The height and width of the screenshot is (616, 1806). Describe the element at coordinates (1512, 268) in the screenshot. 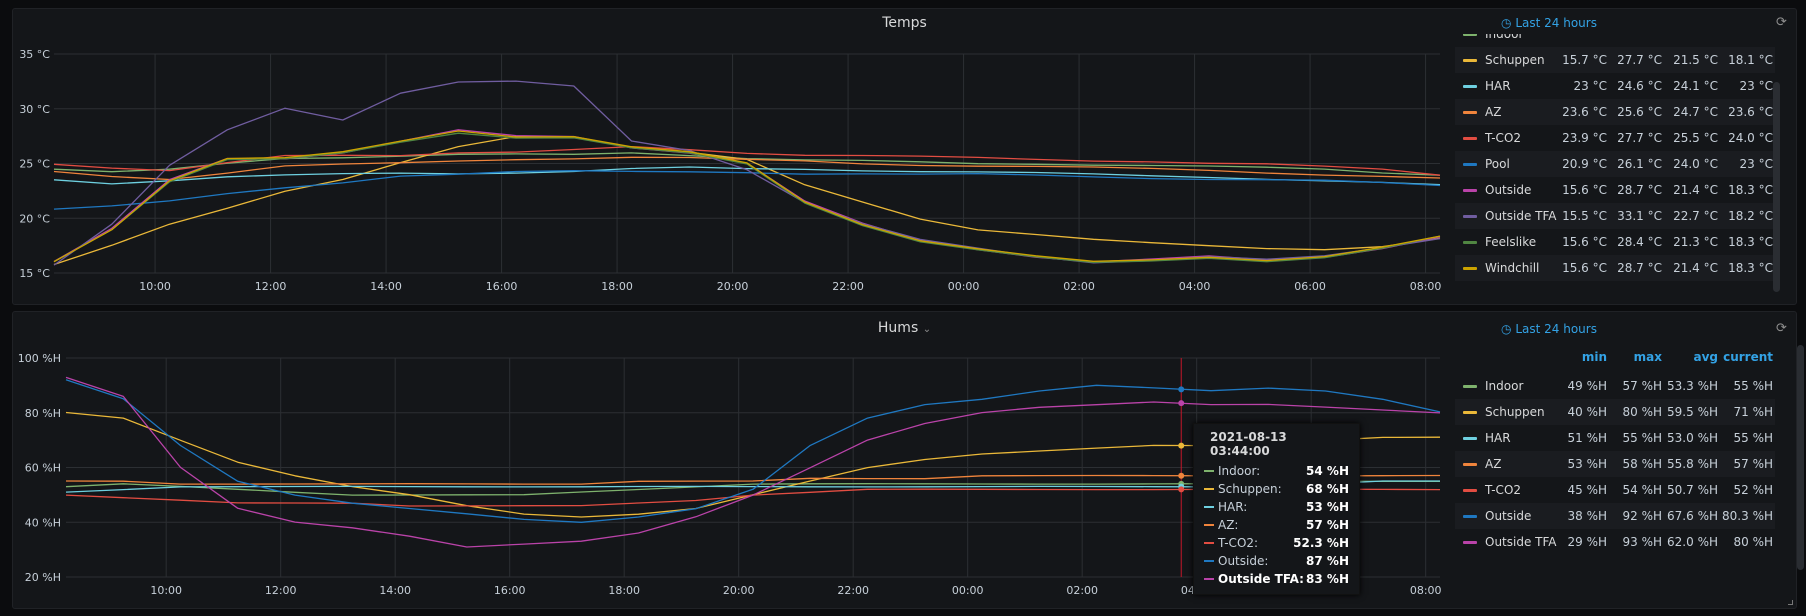

I see `legend-series-name: Windchill` at that location.